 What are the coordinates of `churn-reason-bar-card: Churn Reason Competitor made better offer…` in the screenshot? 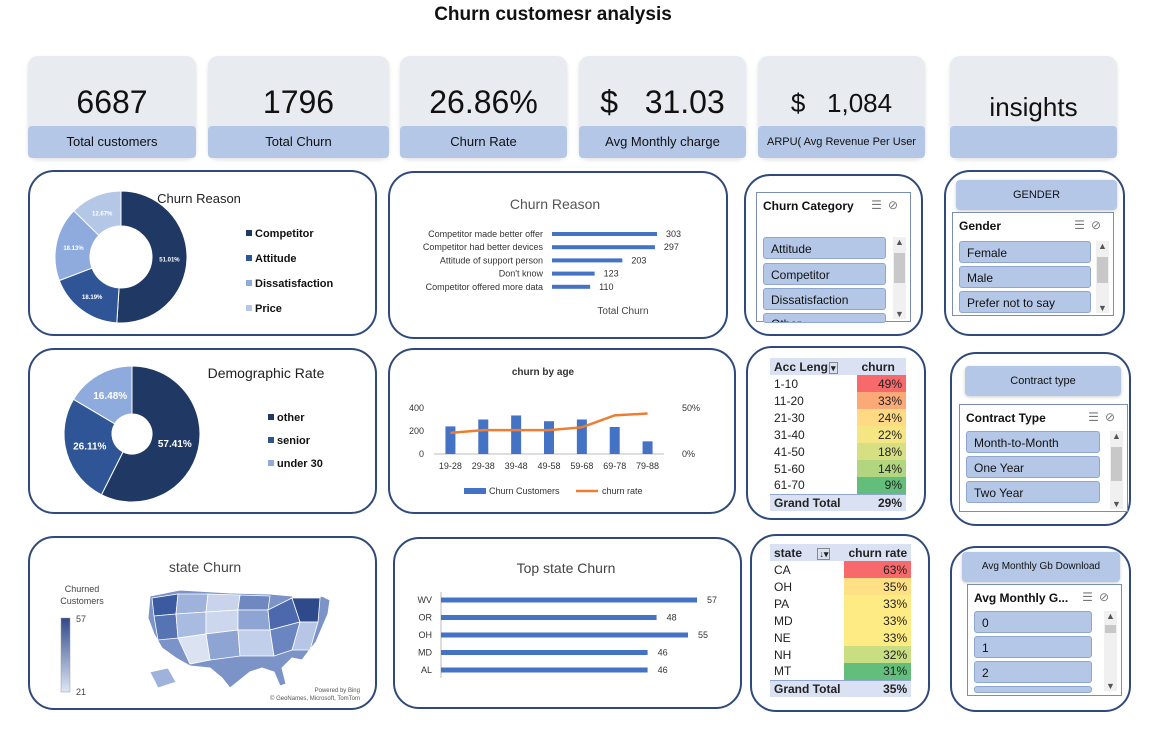 It's located at (558, 255).